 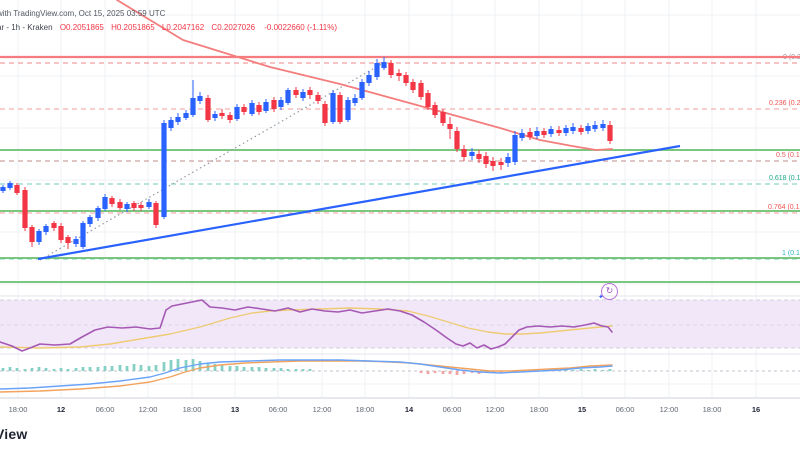 I want to click on ohlc-high: H0.2051865, so click(x=133, y=27).